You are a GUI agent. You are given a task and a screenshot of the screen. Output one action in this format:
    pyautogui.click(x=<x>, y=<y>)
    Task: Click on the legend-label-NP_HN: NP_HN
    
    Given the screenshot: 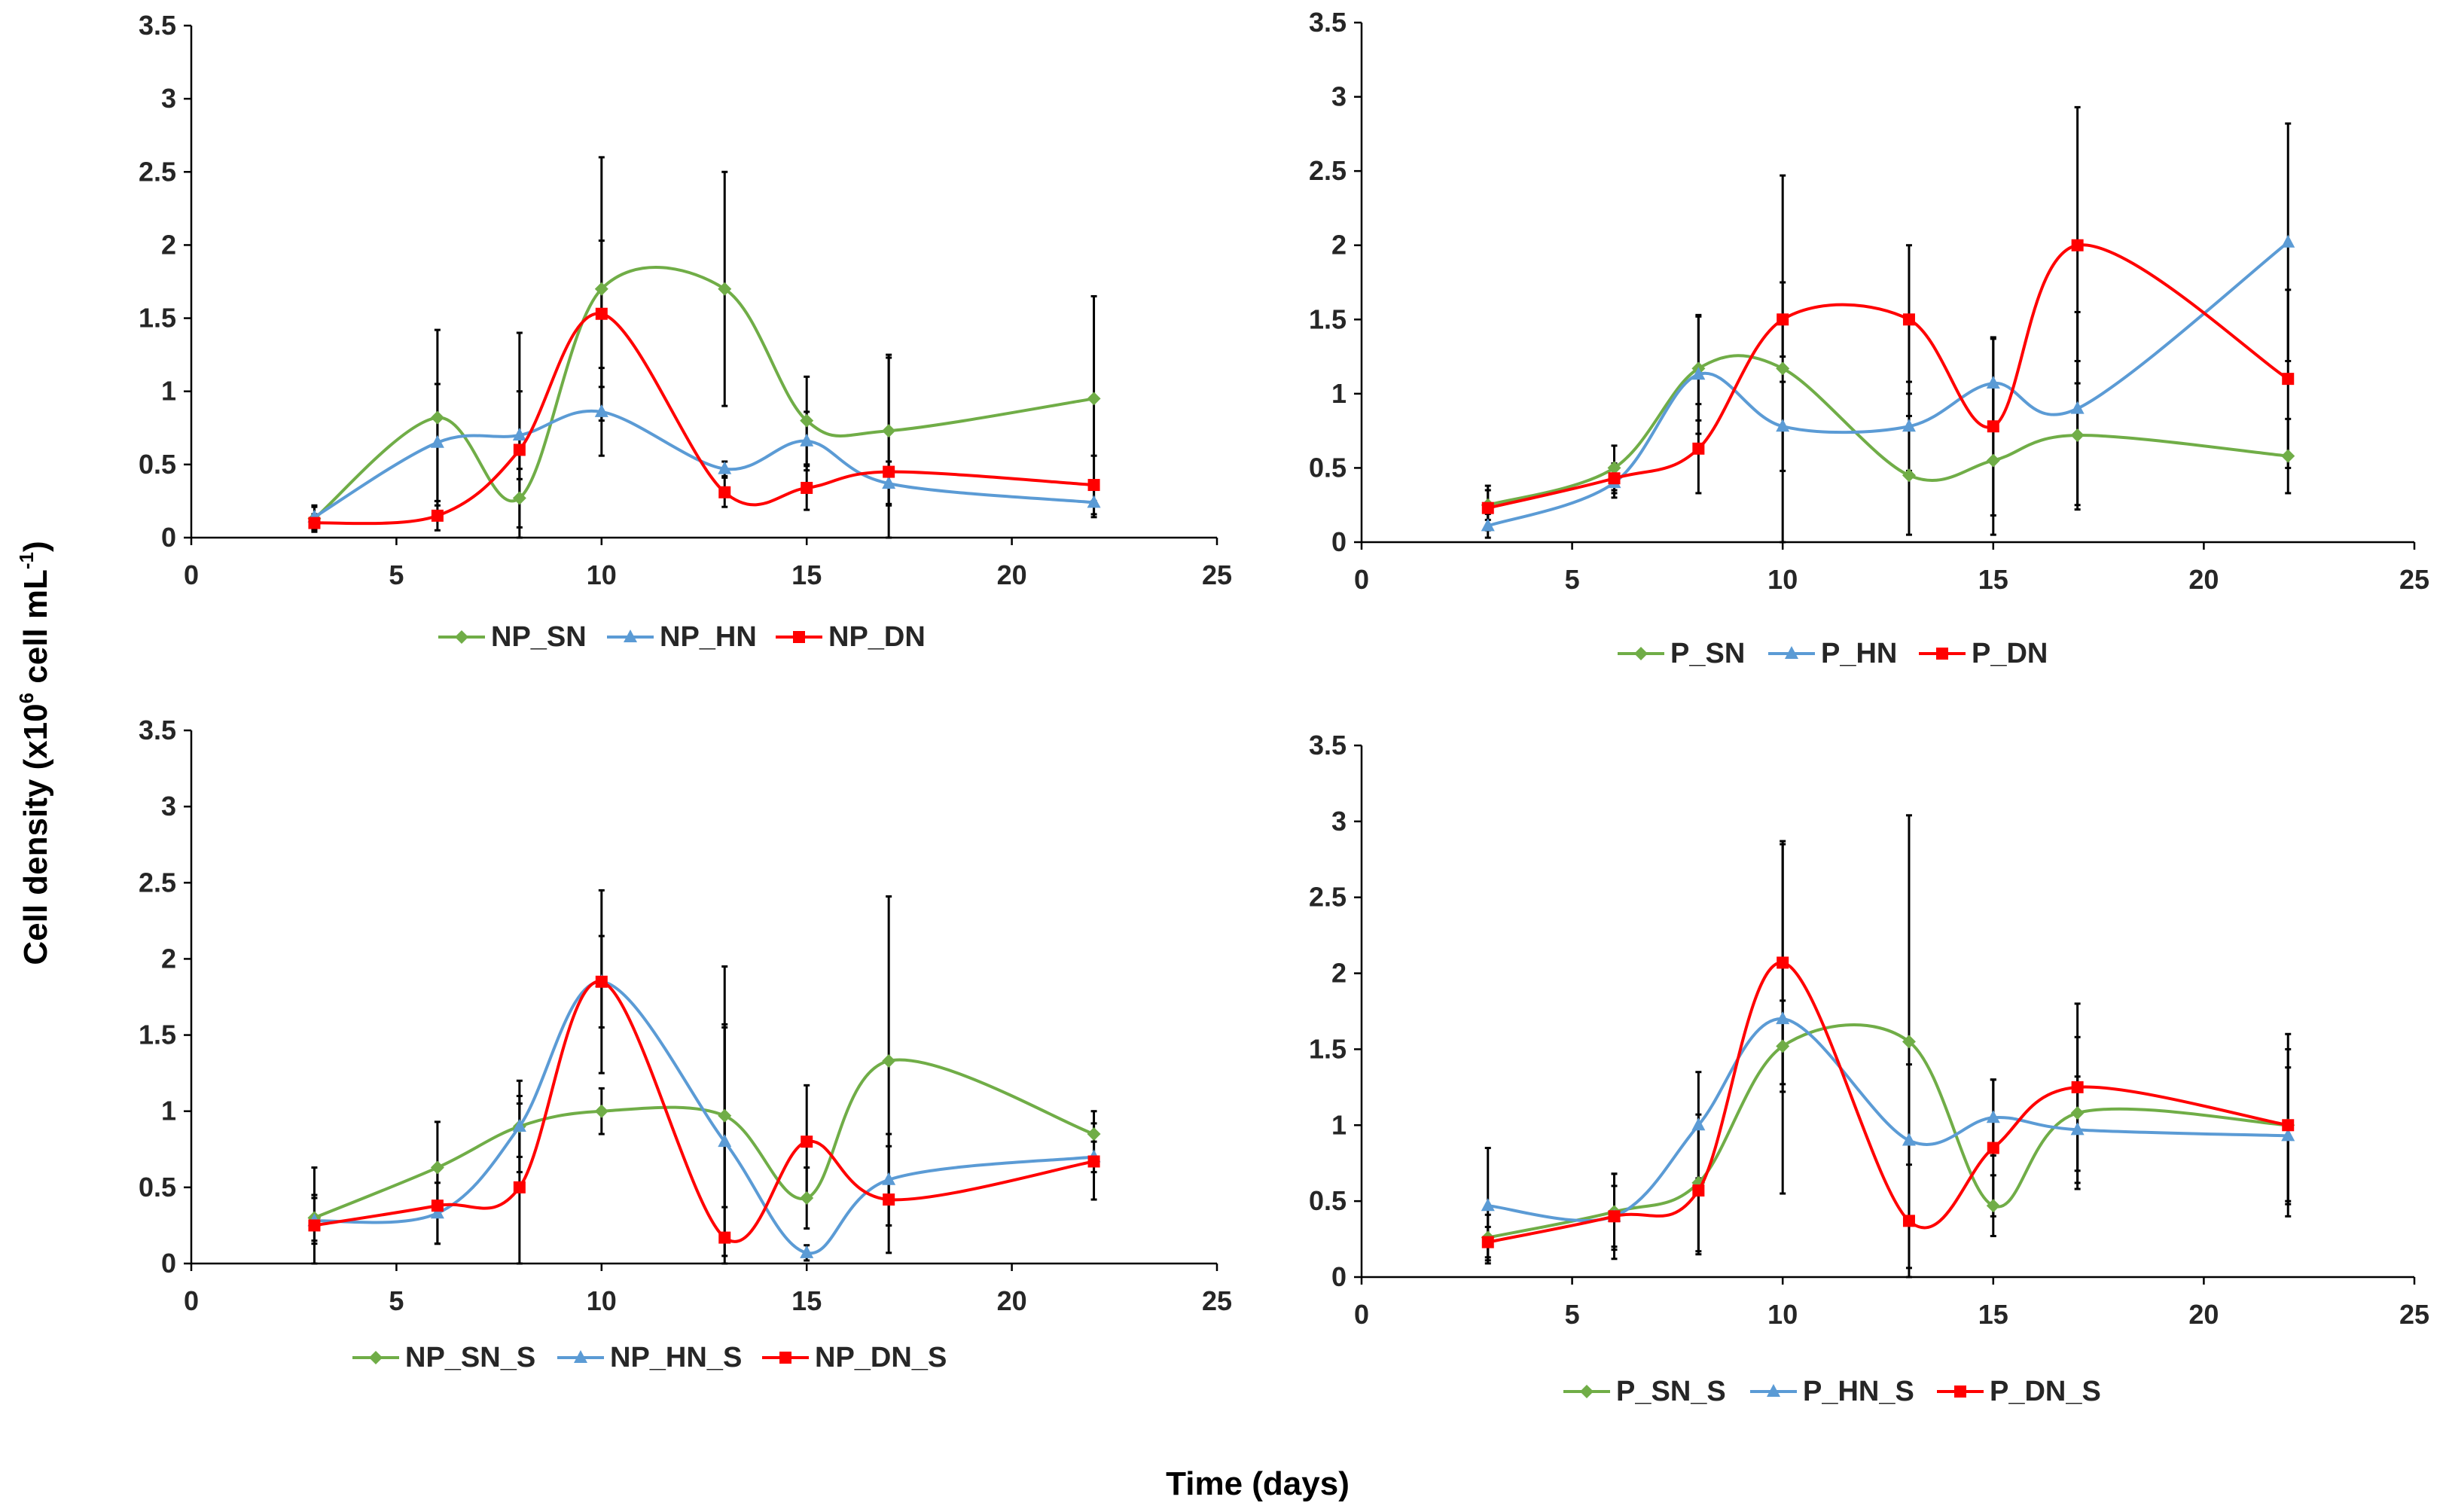 What is the action you would take?
    pyautogui.click(x=708, y=637)
    